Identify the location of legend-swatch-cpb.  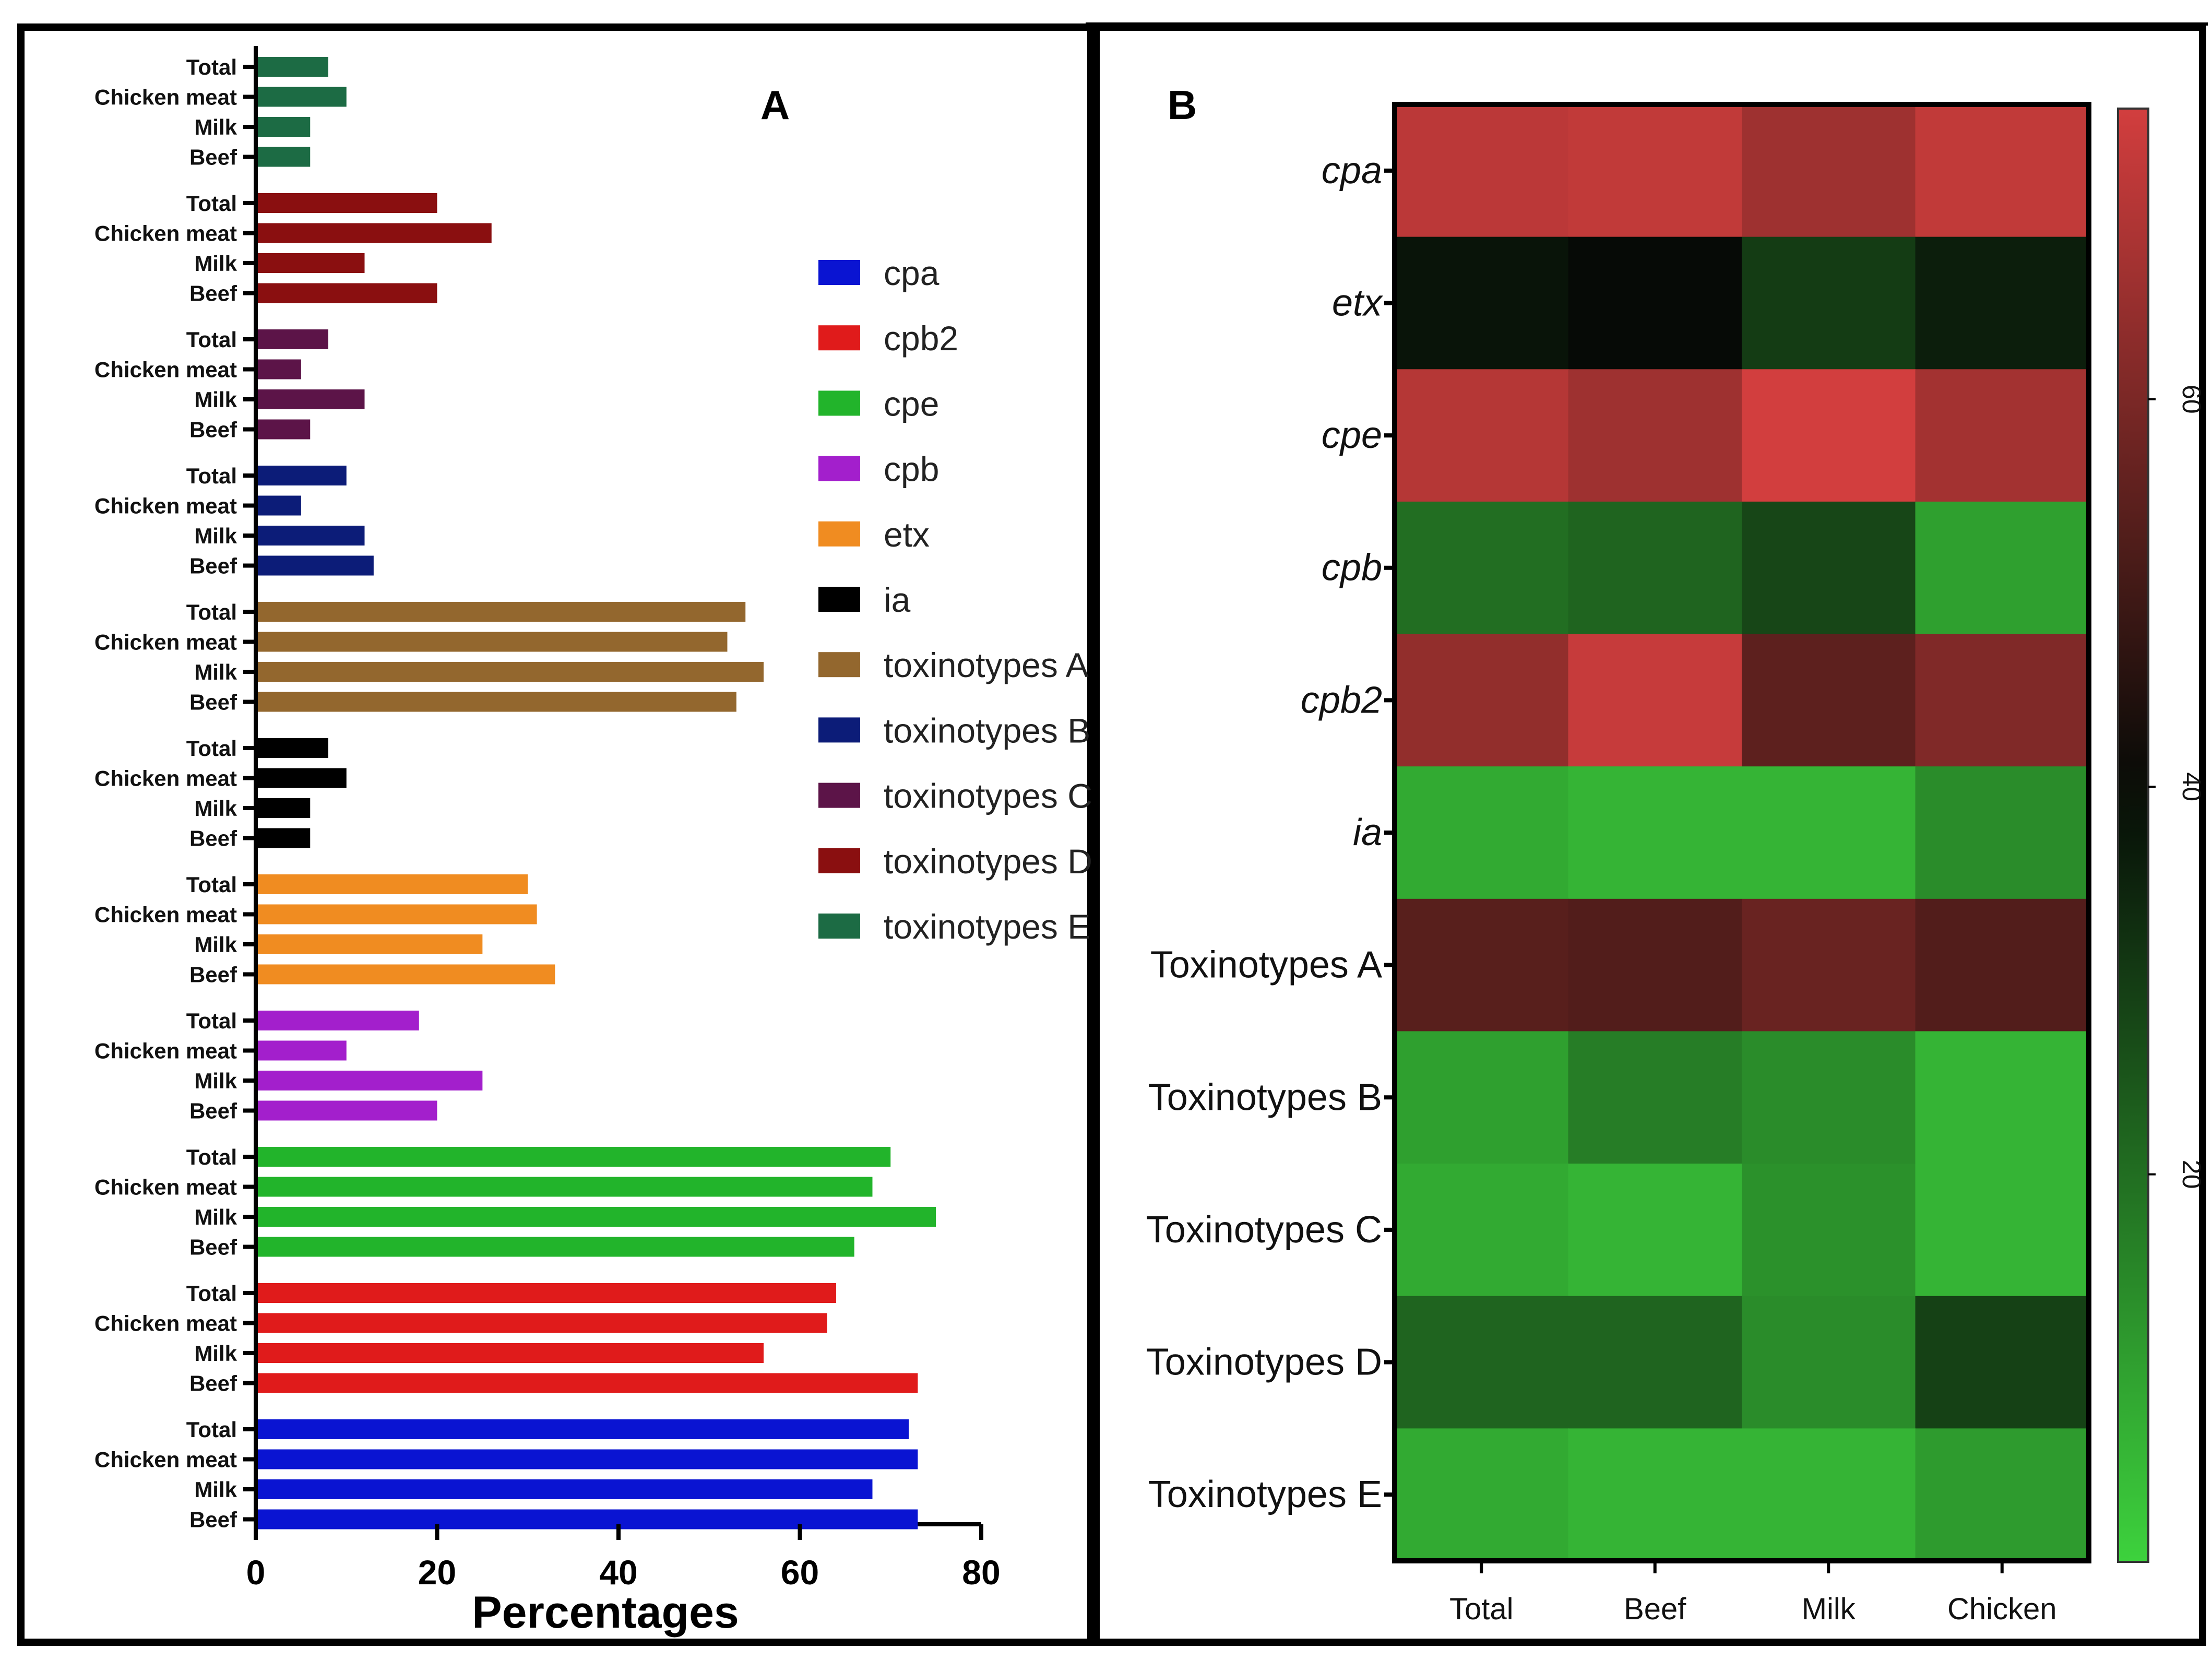
(839, 468).